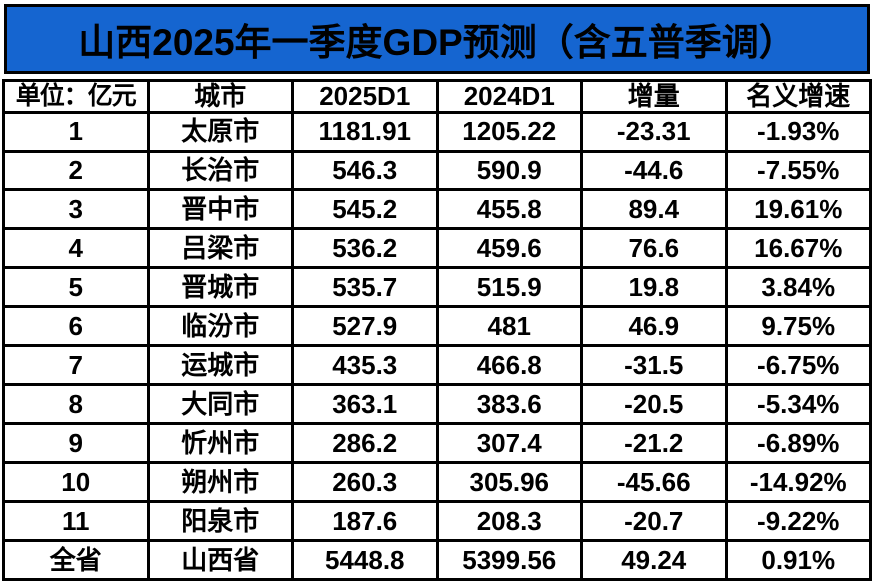 The height and width of the screenshot is (581, 874). Describe the element at coordinates (509, 248) in the screenshot. I see `cell-2024d1: 459.6` at that location.